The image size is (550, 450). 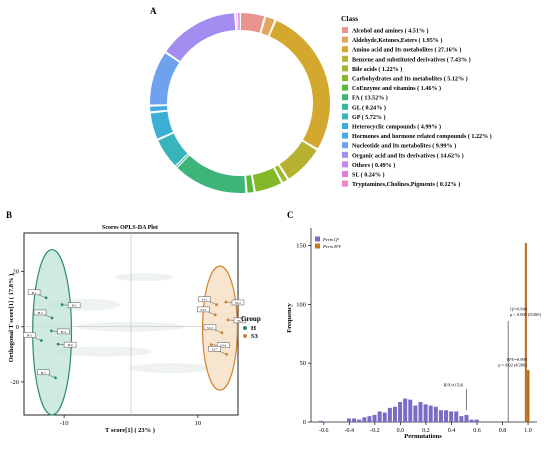 What do you see at coordinates (240, 103) in the screenshot?
I see `donut-chart` at bounding box center [240, 103].